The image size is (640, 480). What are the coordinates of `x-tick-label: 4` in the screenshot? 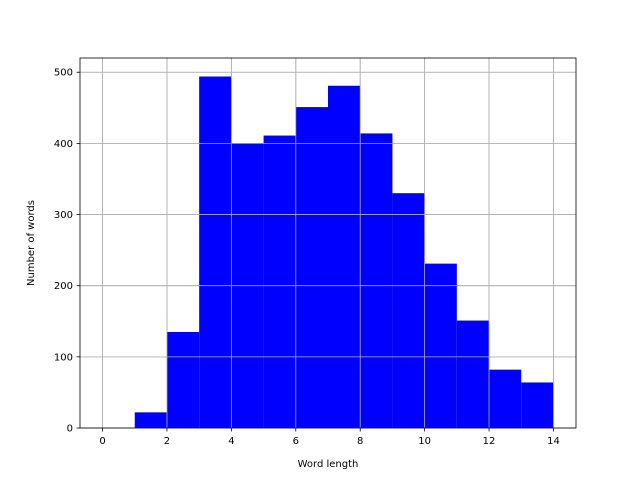 It's located at (231, 441).